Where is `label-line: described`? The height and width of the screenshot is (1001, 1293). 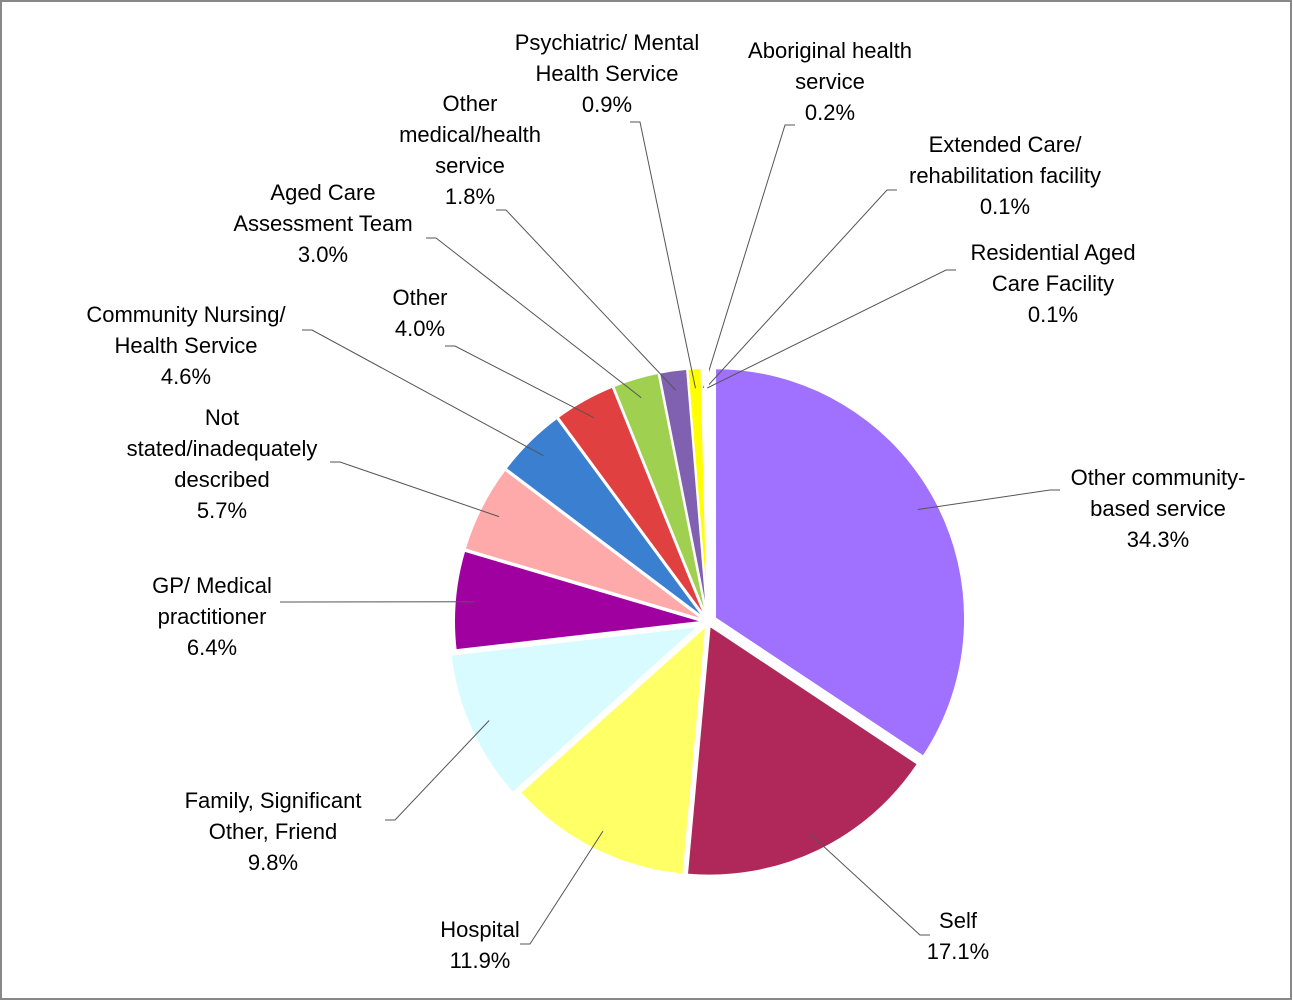 label-line: described is located at coordinates (221, 479).